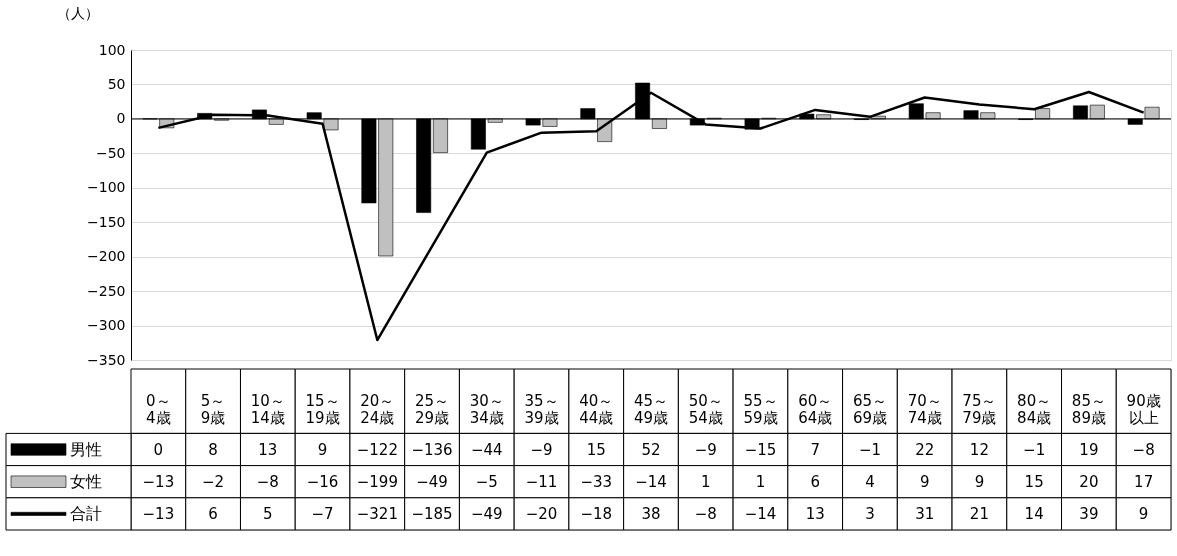 The width and height of the screenshot is (1177, 556). I want to click on y-axis-title: （人）, so click(77, 12).